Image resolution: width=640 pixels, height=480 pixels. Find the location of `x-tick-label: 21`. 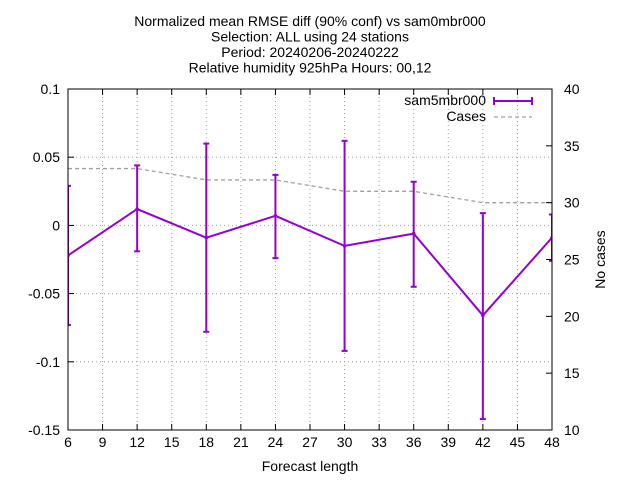

x-tick-label: 21 is located at coordinates (241, 442).